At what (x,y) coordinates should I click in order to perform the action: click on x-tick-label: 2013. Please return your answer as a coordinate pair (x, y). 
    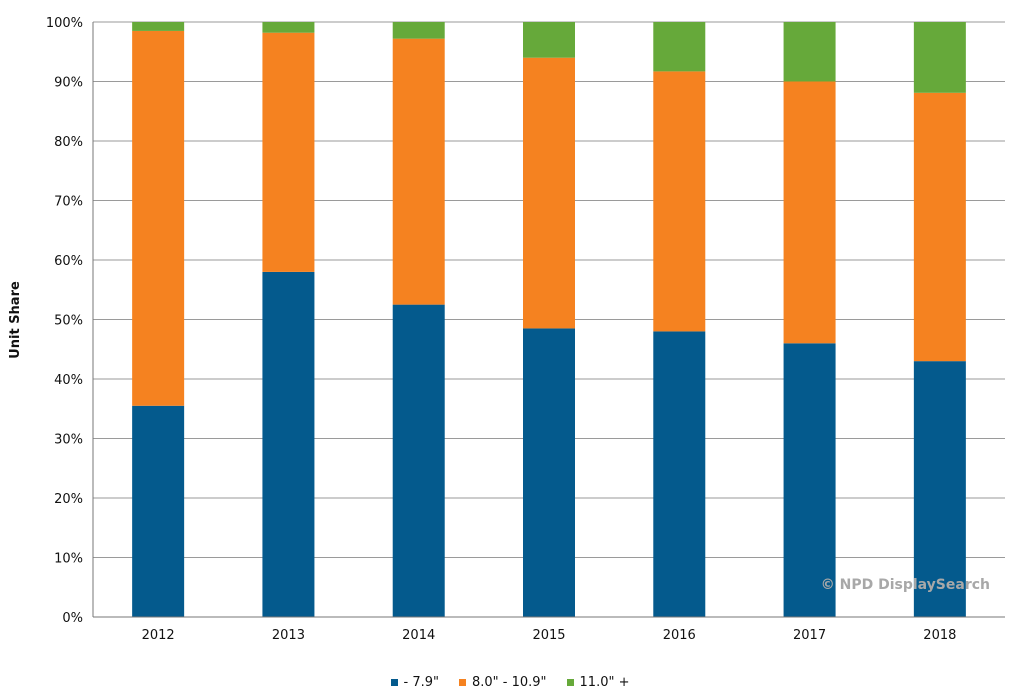
    Looking at the image, I should click on (288, 635).